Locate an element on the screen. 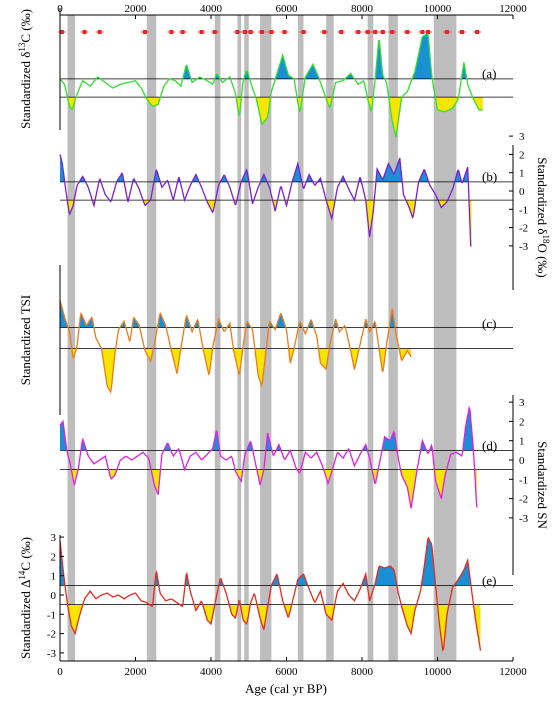  y-tick-label-4--3: -3 is located at coordinates (52, 654).